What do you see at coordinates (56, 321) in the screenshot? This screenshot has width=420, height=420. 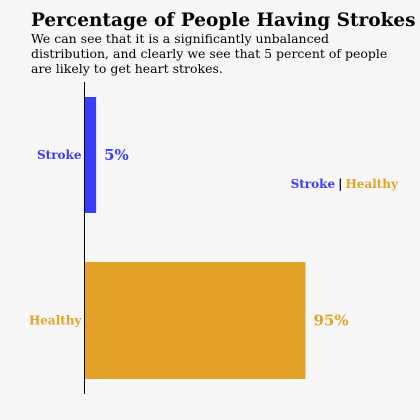 I see `tick-label-healthy: Healthy` at bounding box center [56, 321].